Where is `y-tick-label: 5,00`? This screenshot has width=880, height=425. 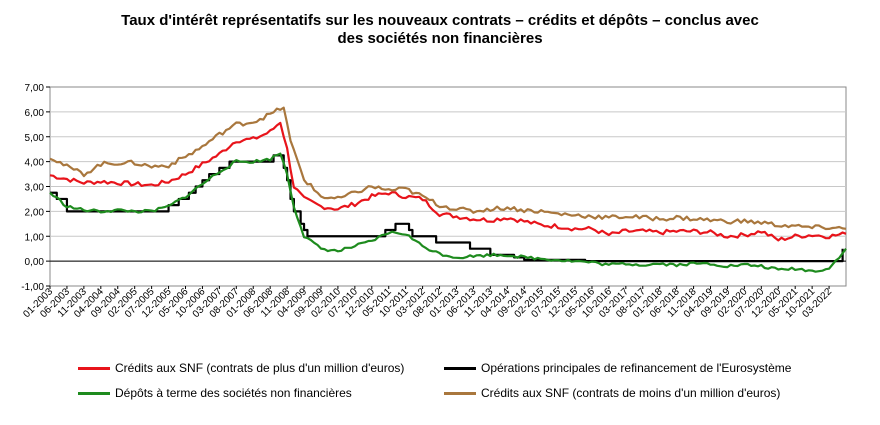 y-tick-label: 5,00 is located at coordinates (35, 138).